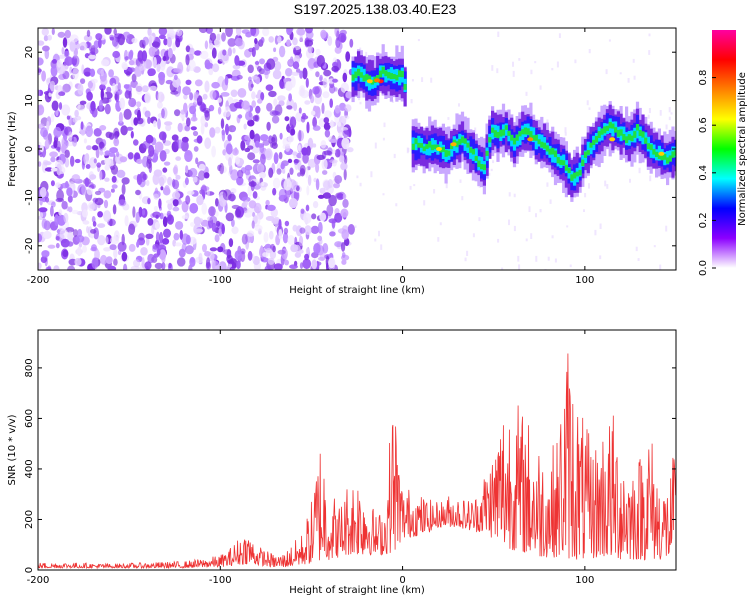 This screenshot has height=600, width=750. I want to click on ridge-hotspot, so click(439, 149).